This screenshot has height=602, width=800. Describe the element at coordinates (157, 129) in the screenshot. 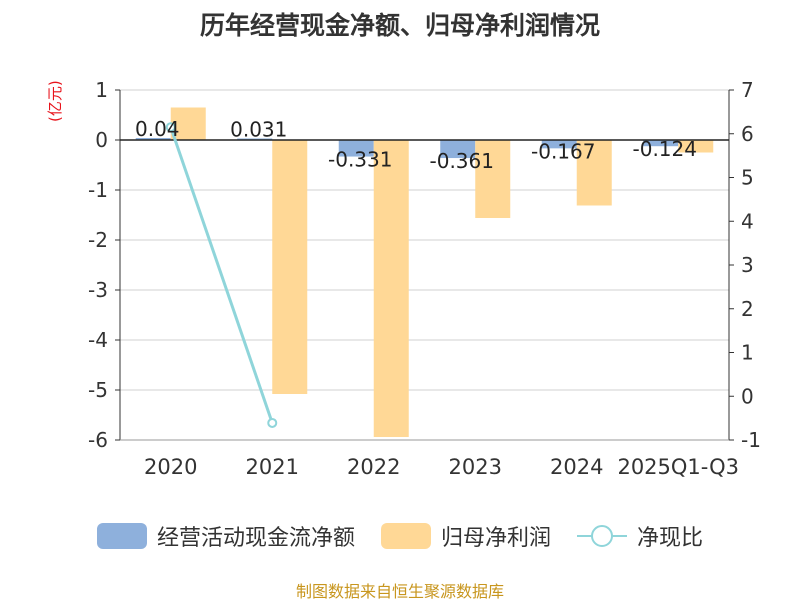

I see `data-label-cashflow: 0.04` at that location.